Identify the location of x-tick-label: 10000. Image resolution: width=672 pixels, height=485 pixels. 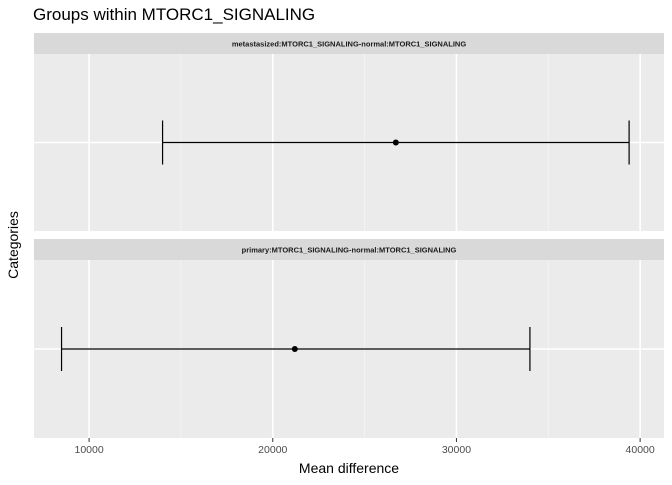
(89, 450).